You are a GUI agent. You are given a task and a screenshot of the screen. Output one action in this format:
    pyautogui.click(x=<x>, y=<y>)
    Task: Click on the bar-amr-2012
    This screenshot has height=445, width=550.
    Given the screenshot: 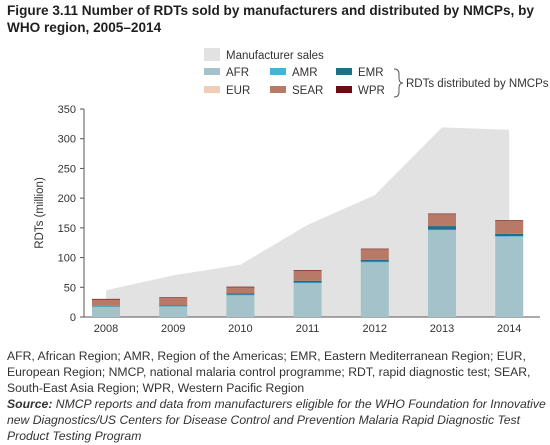 What is the action you would take?
    pyautogui.click(x=374, y=262)
    